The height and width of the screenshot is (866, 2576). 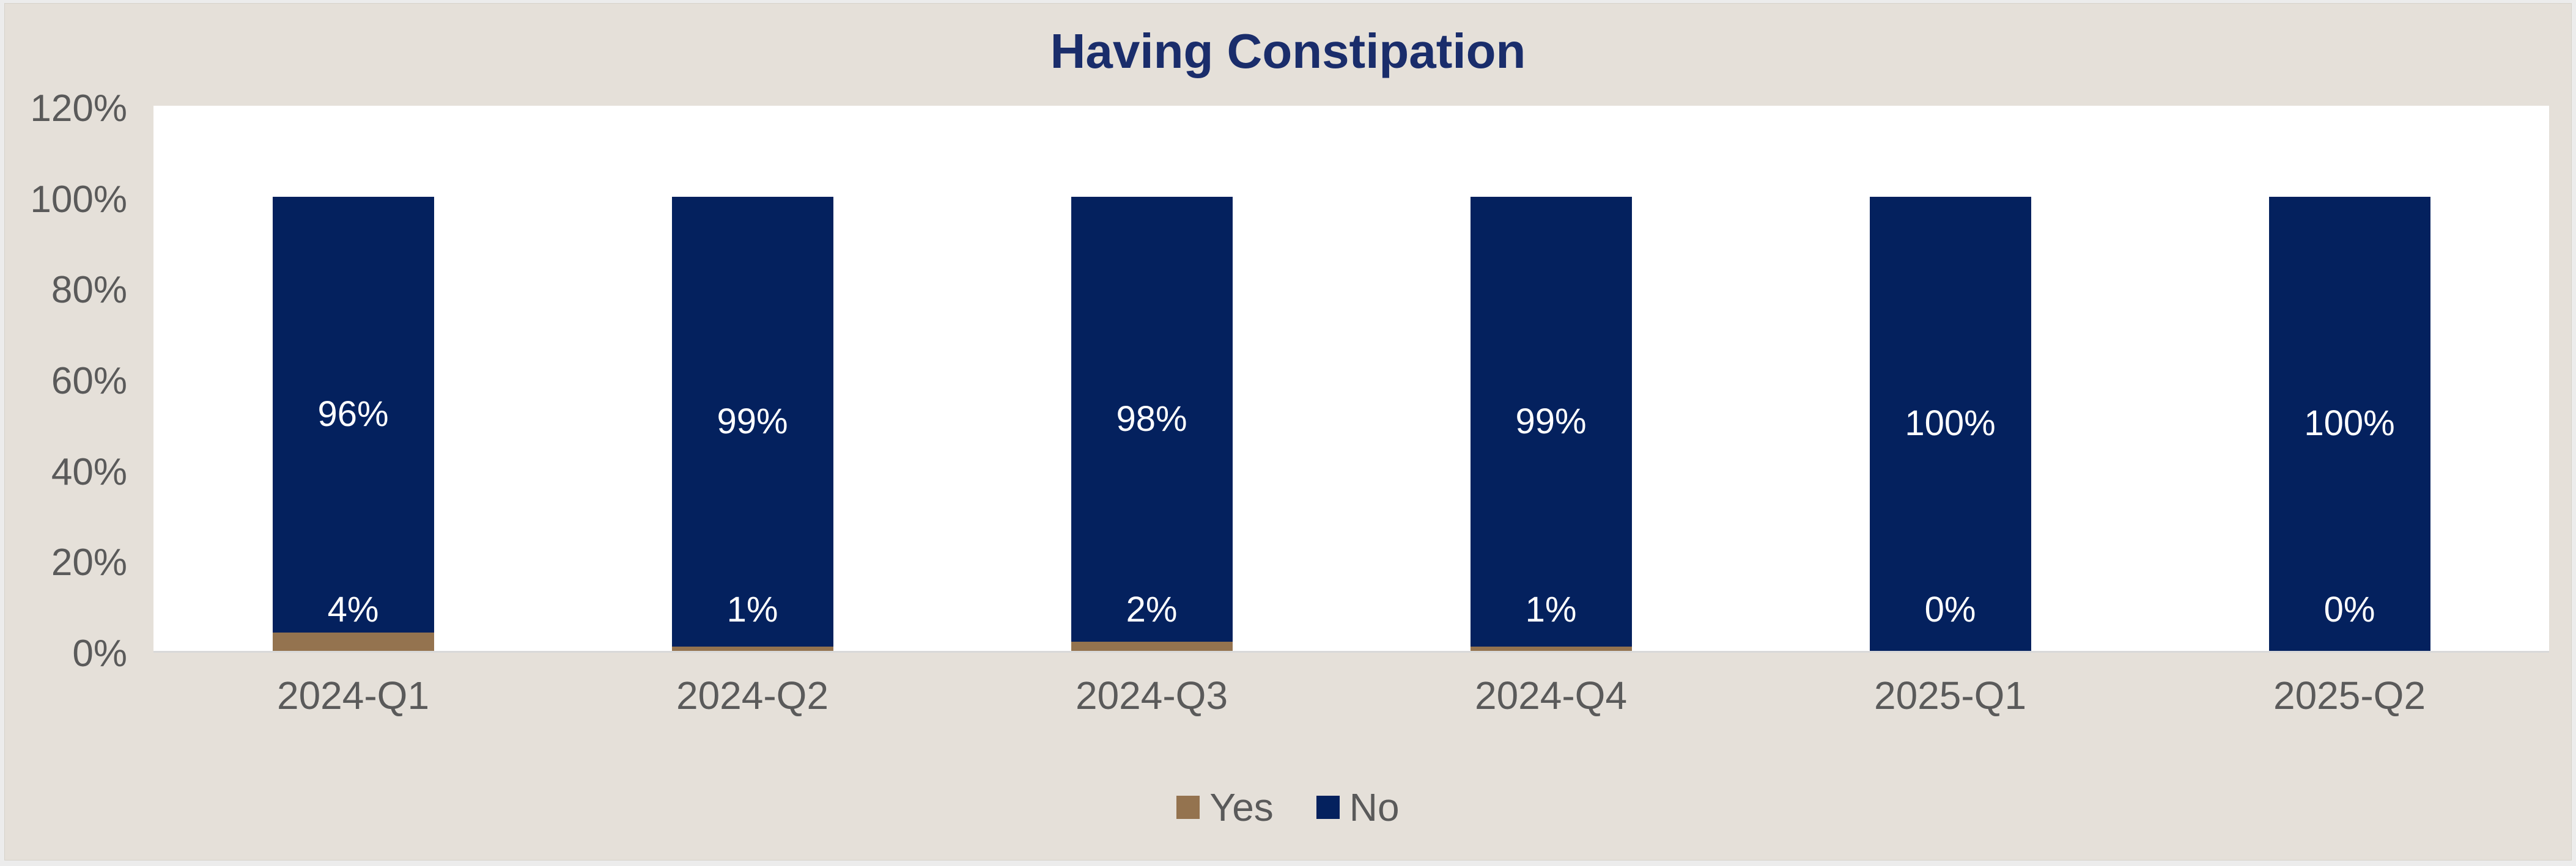 I want to click on bar-group: 96% 4%, so click(x=353, y=378).